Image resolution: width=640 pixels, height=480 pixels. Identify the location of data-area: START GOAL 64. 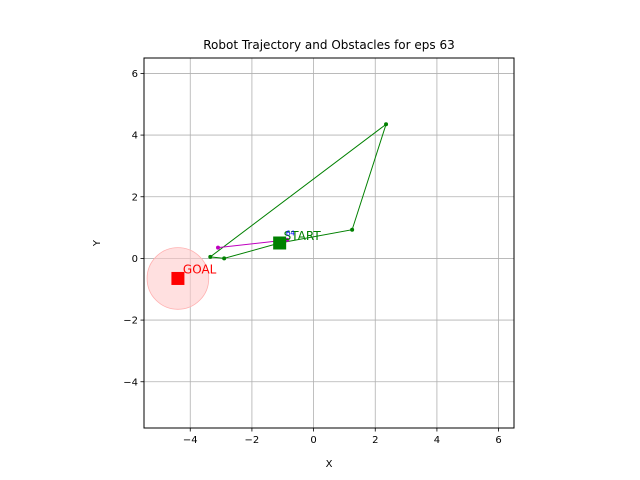
(267, 216).